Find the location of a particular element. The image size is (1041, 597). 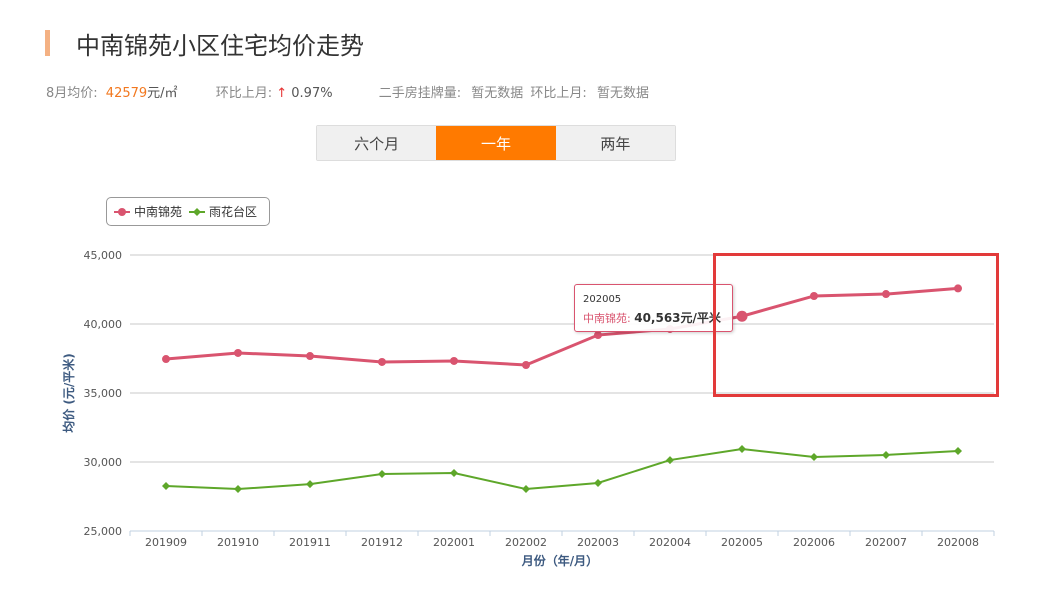

listing-value: 暂无数据 is located at coordinates (497, 93).